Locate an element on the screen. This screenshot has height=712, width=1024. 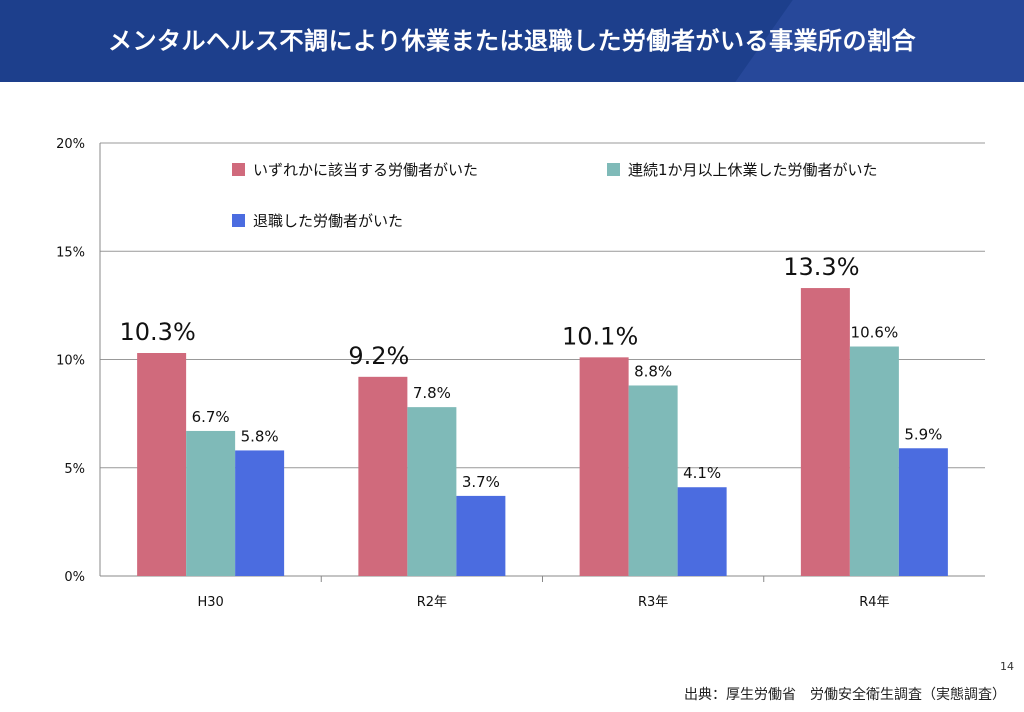
data-label: 10.6% is located at coordinates (875, 333).